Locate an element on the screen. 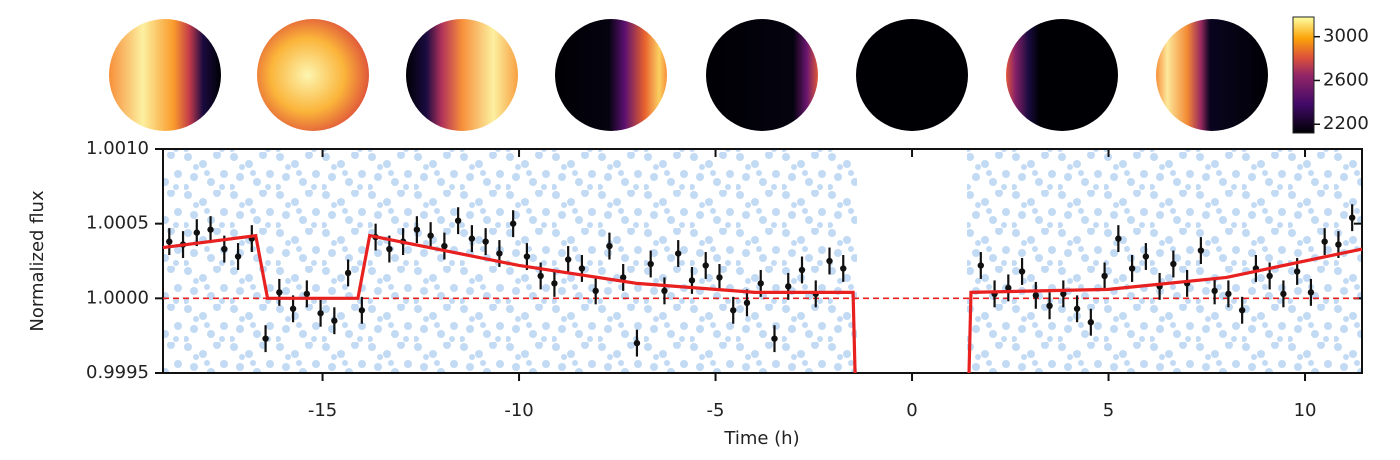  x-tick-label: 10 is located at coordinates (1305, 410).